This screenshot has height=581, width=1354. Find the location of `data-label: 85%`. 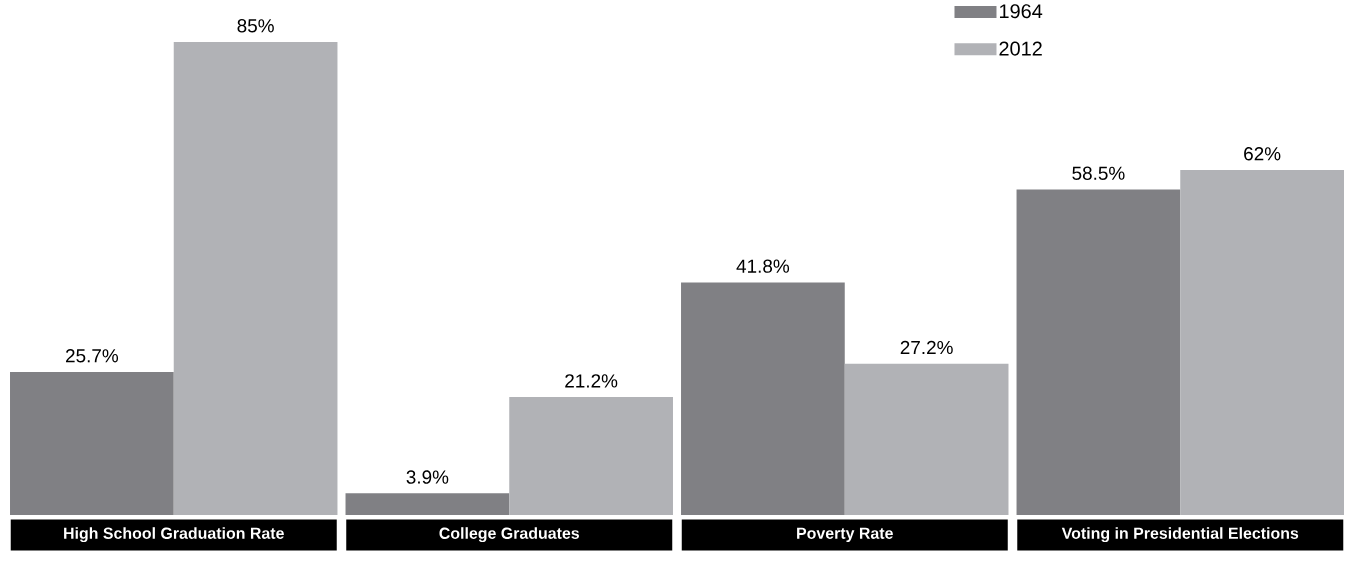

data-label: 85% is located at coordinates (255, 26).